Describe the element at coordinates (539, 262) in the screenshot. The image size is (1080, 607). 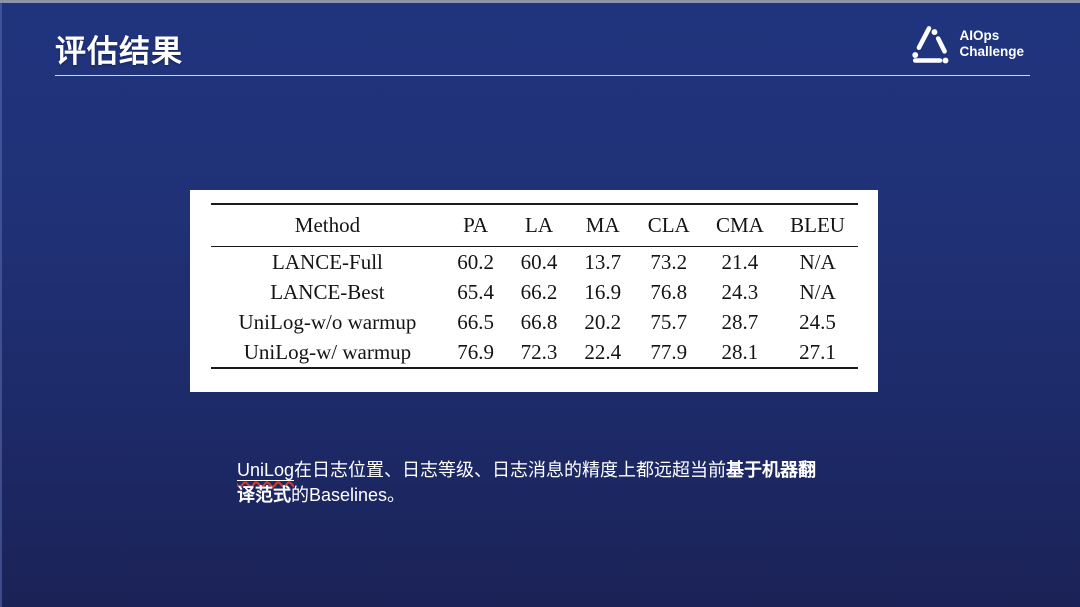
I see `table-cell: 60.4` at that location.